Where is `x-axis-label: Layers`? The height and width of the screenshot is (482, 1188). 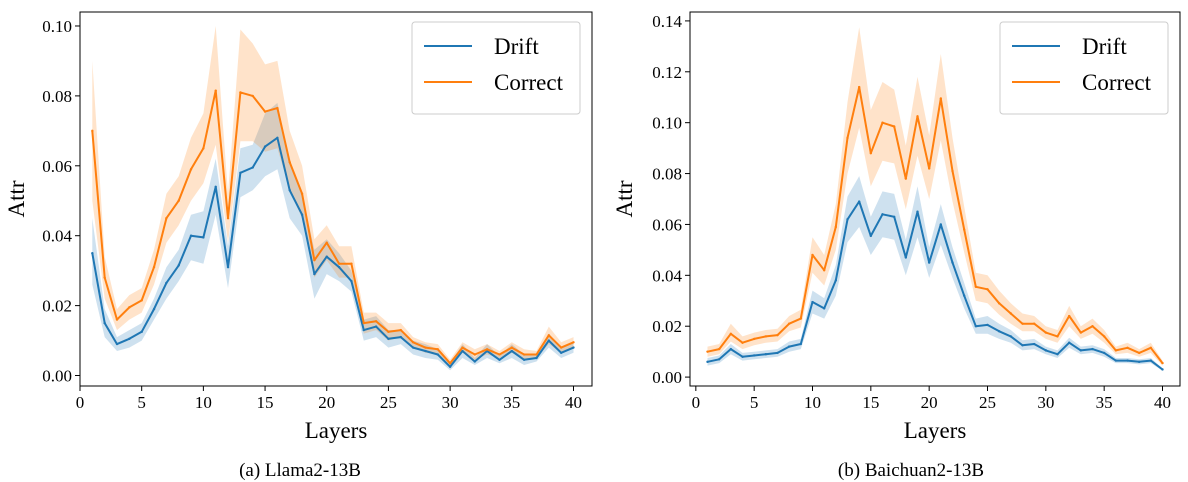
x-axis-label: Layers is located at coordinates (336, 430).